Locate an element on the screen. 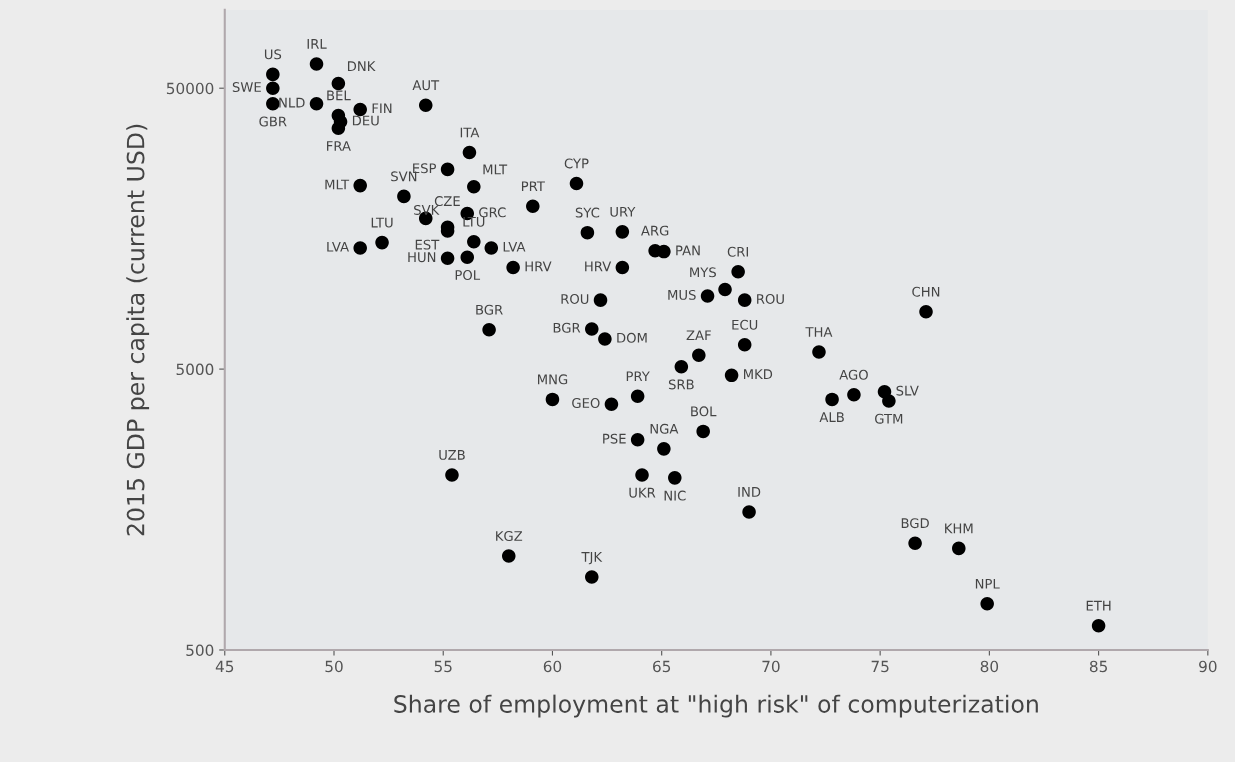  annotation: PRT is located at coordinates (533, 186).